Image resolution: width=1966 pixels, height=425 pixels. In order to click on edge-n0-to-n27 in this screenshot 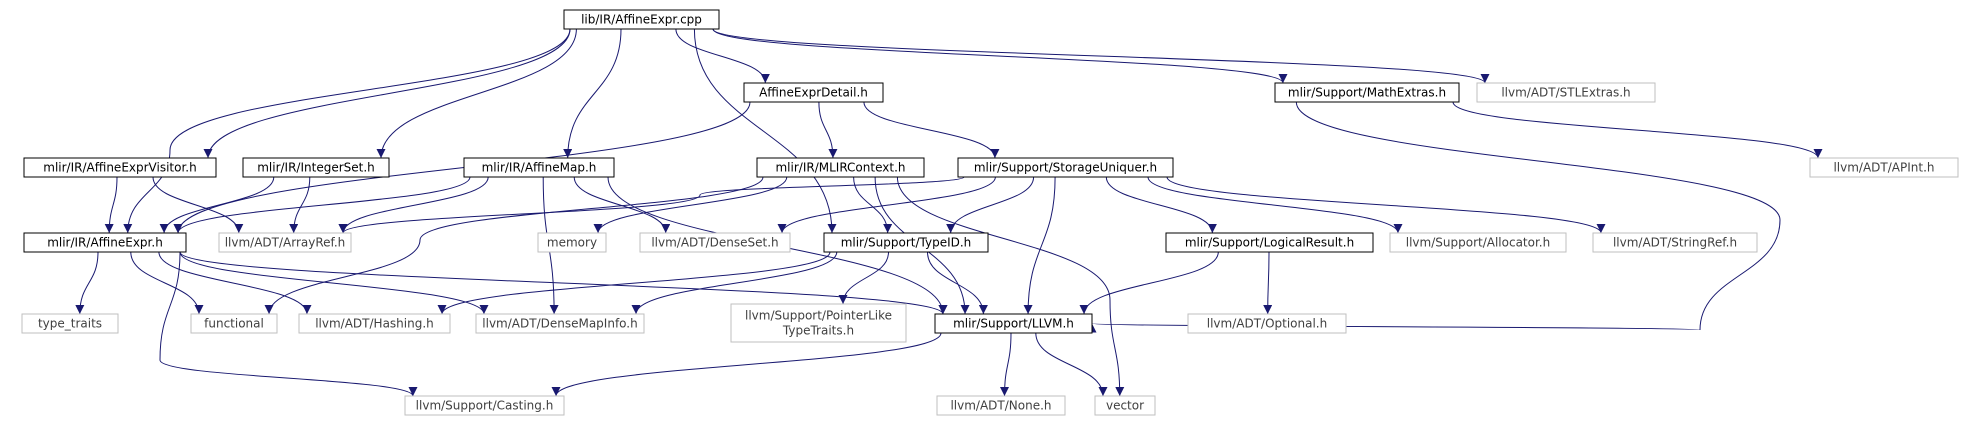, I will do `click(1101, 56)`.